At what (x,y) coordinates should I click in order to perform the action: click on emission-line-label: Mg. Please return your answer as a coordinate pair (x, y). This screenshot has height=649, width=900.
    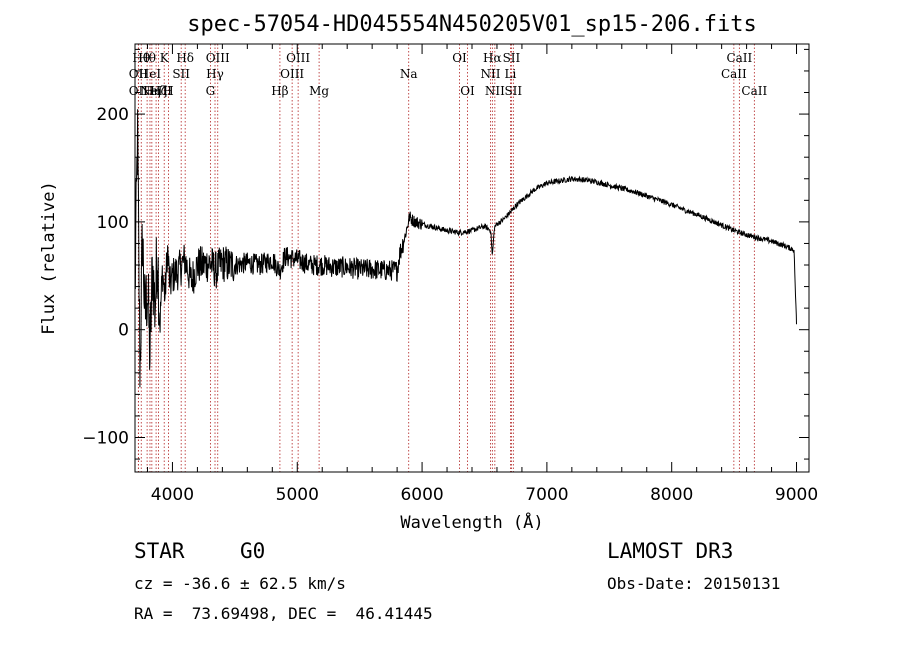
    Looking at the image, I should click on (319, 91).